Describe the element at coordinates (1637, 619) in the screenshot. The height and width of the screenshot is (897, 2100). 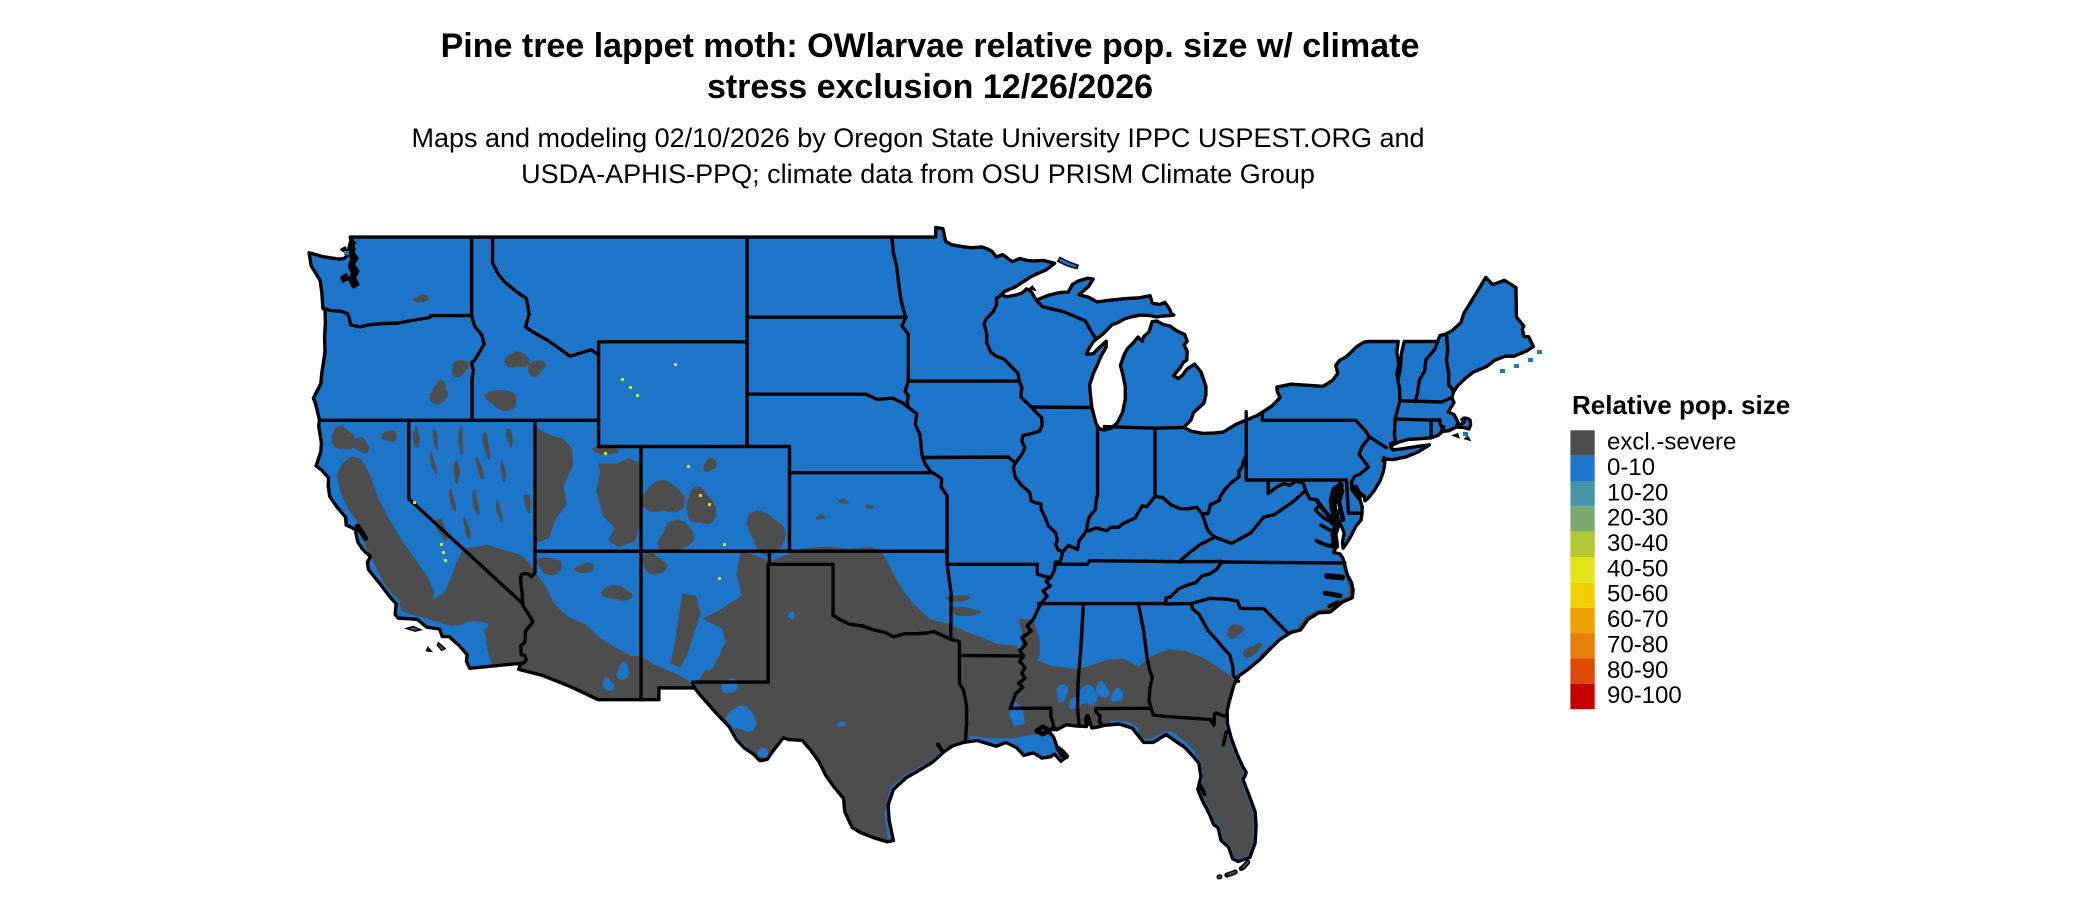
I see `svg-text: 60-70` at that location.